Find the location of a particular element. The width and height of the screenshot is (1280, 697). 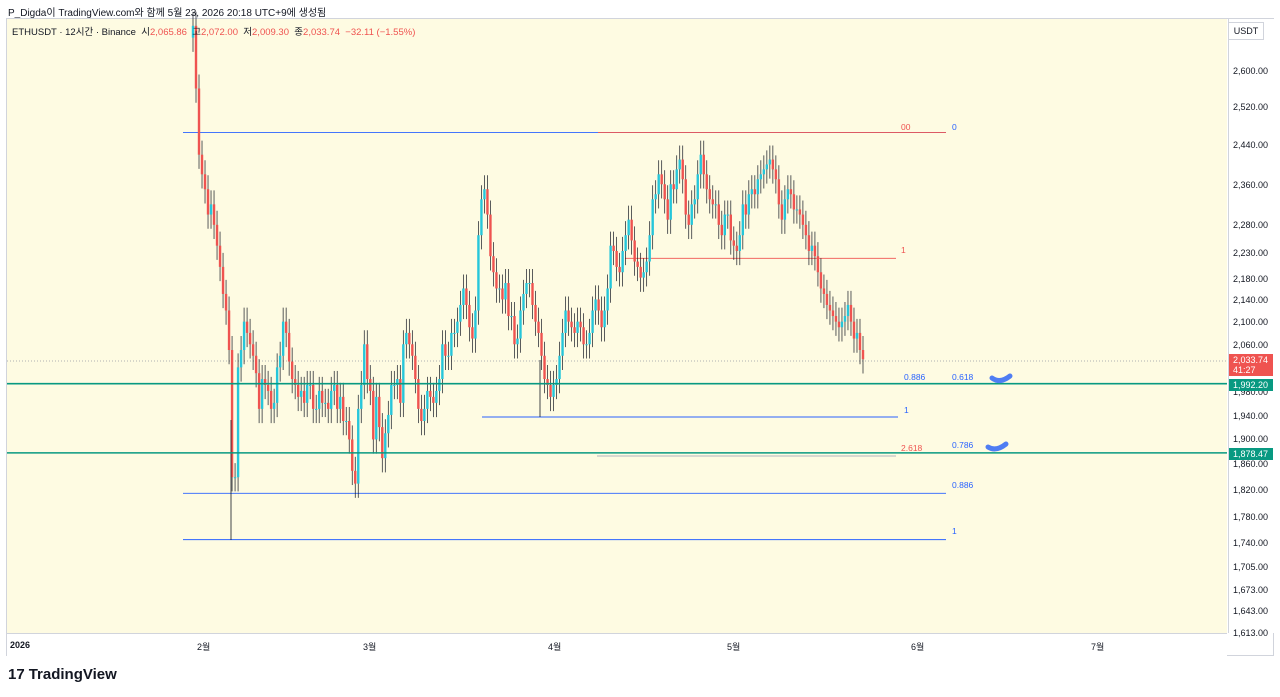

currency-button: USDT is located at coordinates (1246, 31).